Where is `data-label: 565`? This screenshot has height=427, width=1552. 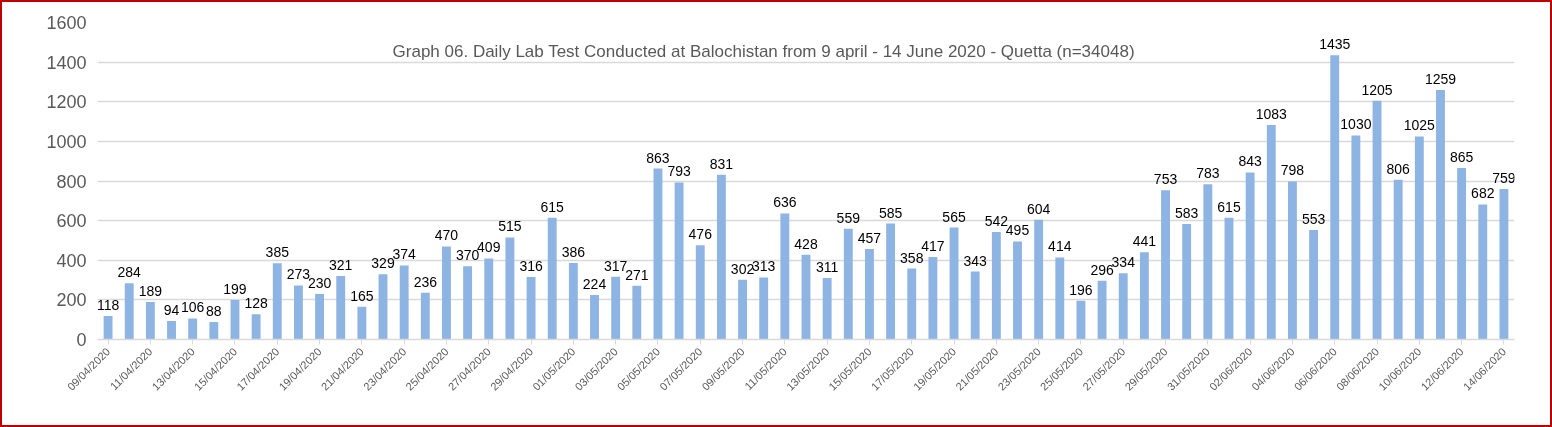 data-label: 565 is located at coordinates (954, 216).